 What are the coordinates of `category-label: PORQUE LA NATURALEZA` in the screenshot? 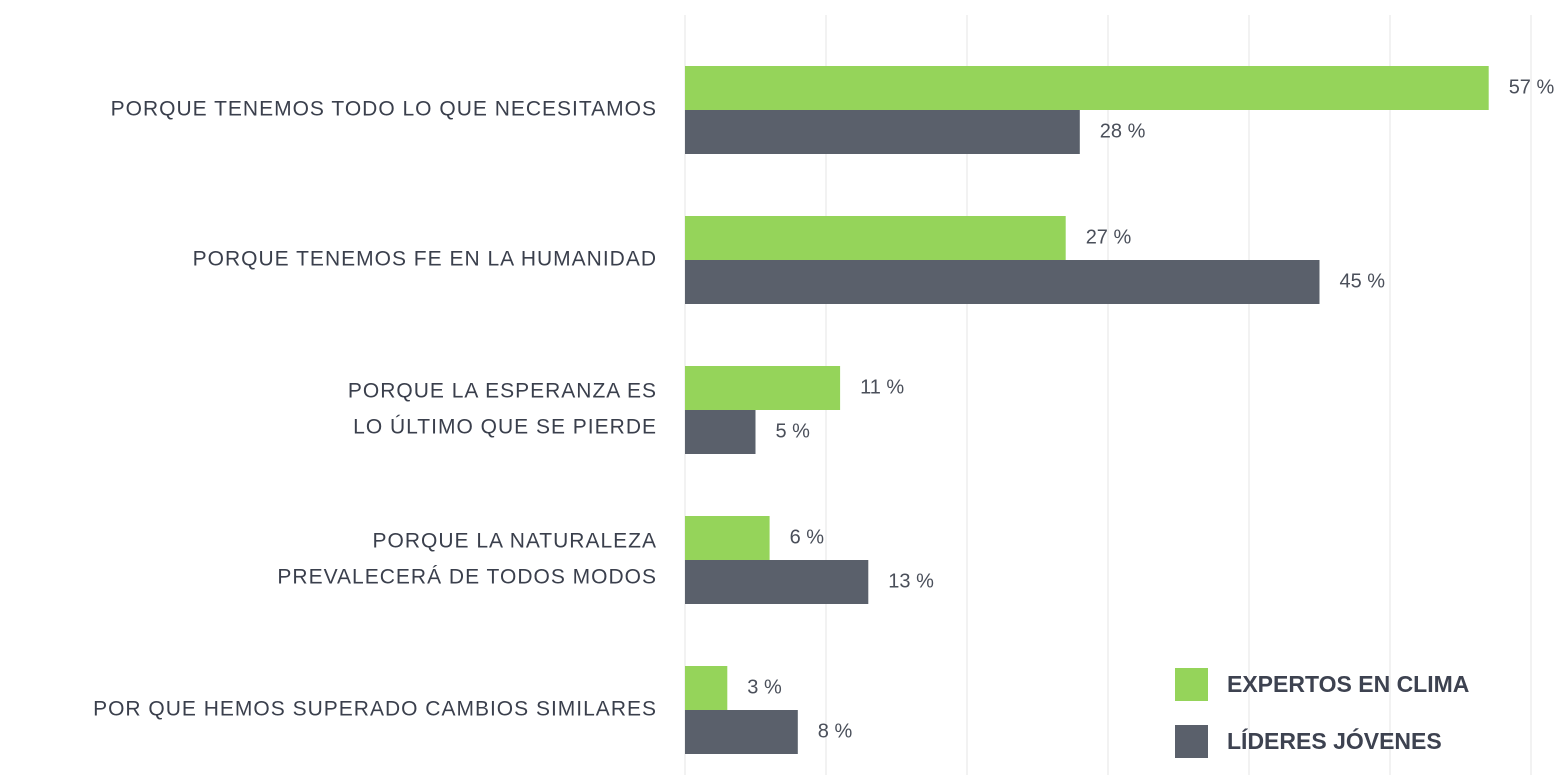 It's located at (514, 541).